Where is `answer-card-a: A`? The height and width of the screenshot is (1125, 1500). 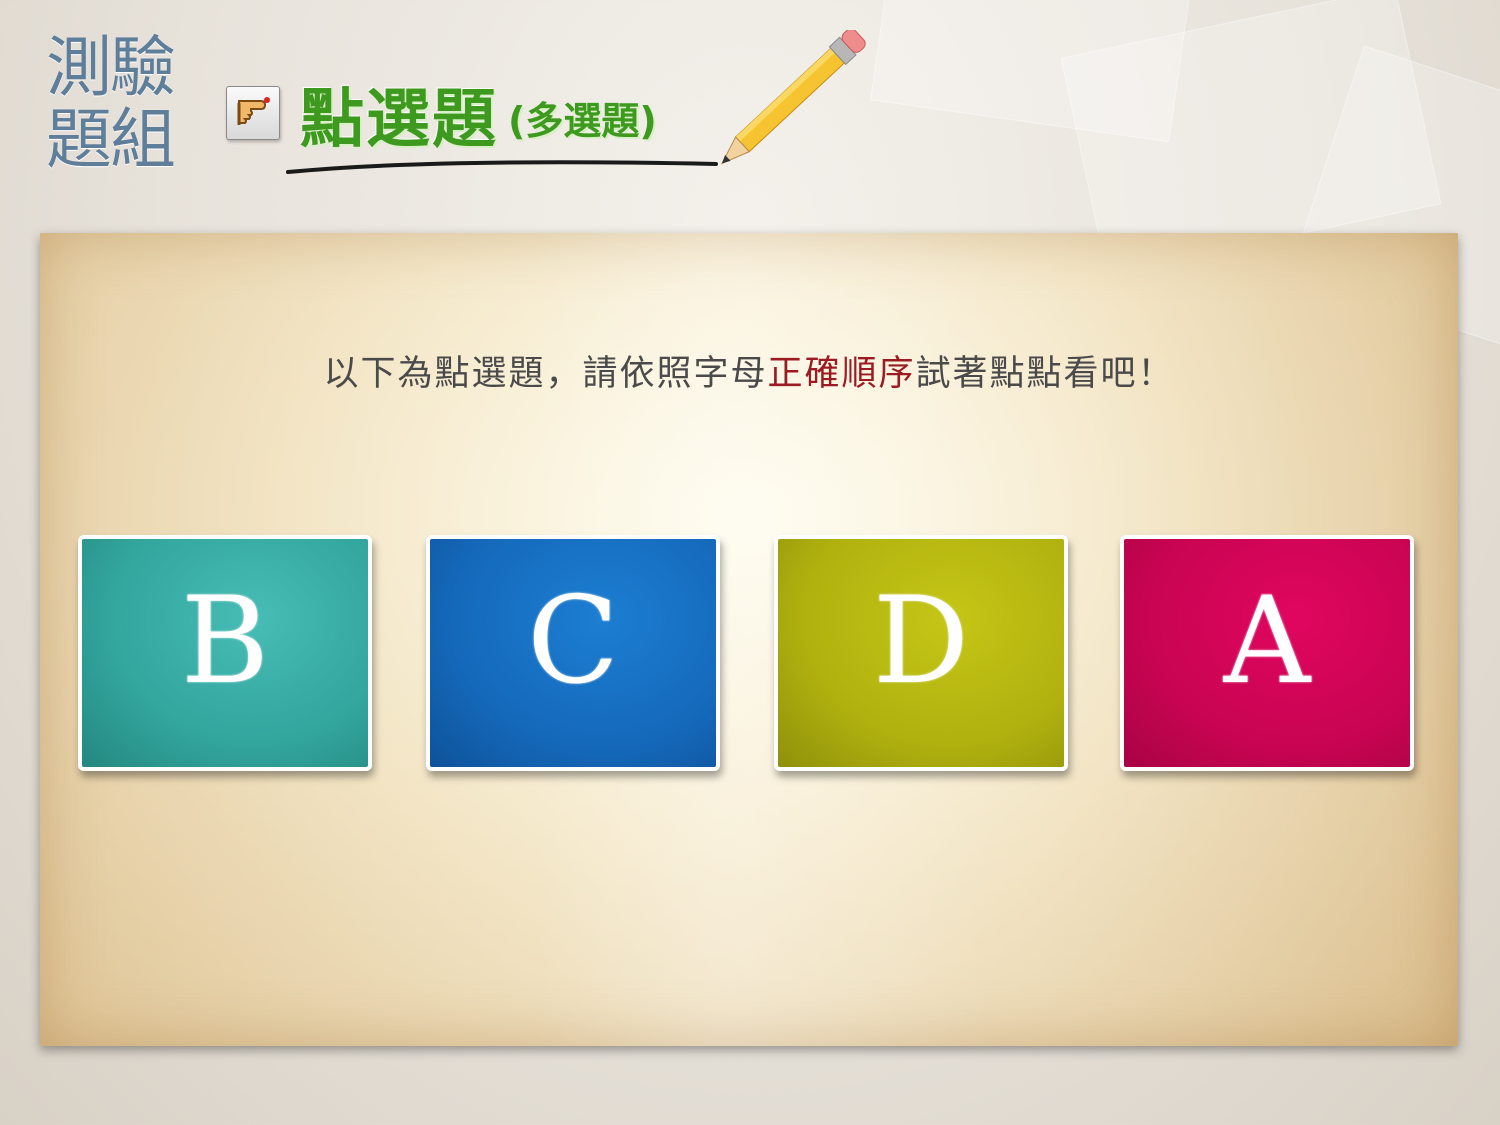
answer-card-a: A is located at coordinates (1267, 653).